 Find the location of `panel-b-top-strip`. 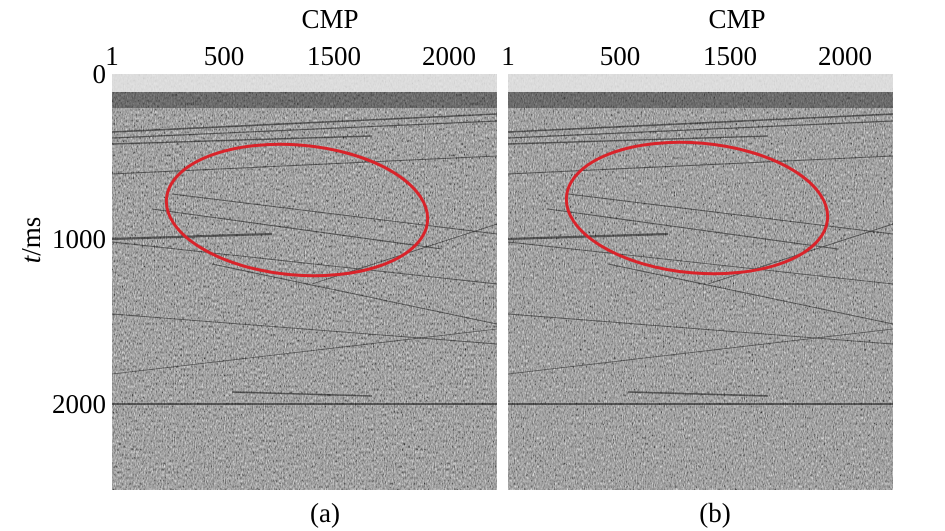

panel-b-top-strip is located at coordinates (700, 83).